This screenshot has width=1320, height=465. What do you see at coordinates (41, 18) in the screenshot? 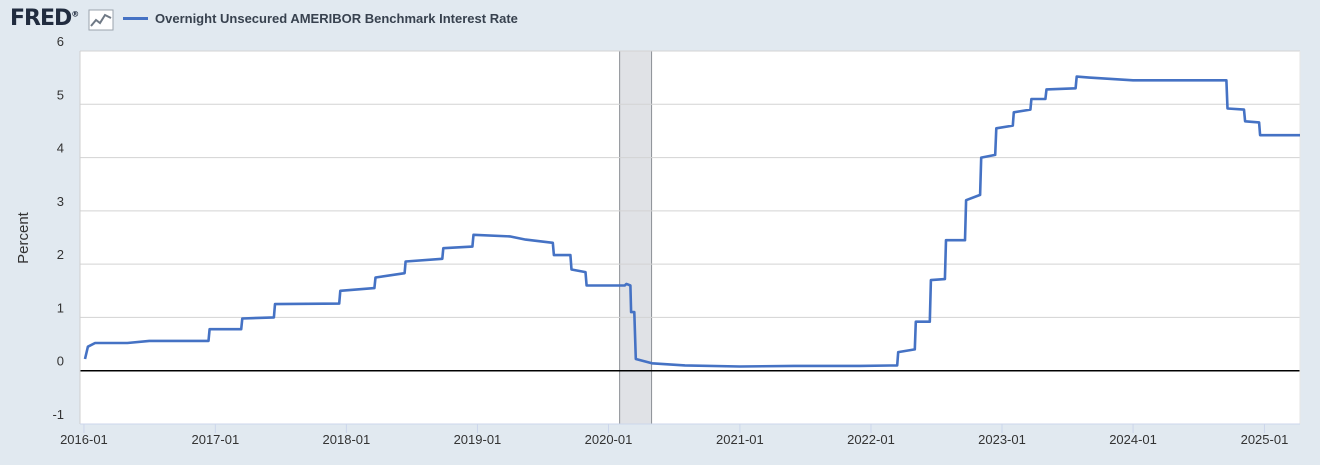
I see `fred-logo-text: FRED` at bounding box center [41, 18].